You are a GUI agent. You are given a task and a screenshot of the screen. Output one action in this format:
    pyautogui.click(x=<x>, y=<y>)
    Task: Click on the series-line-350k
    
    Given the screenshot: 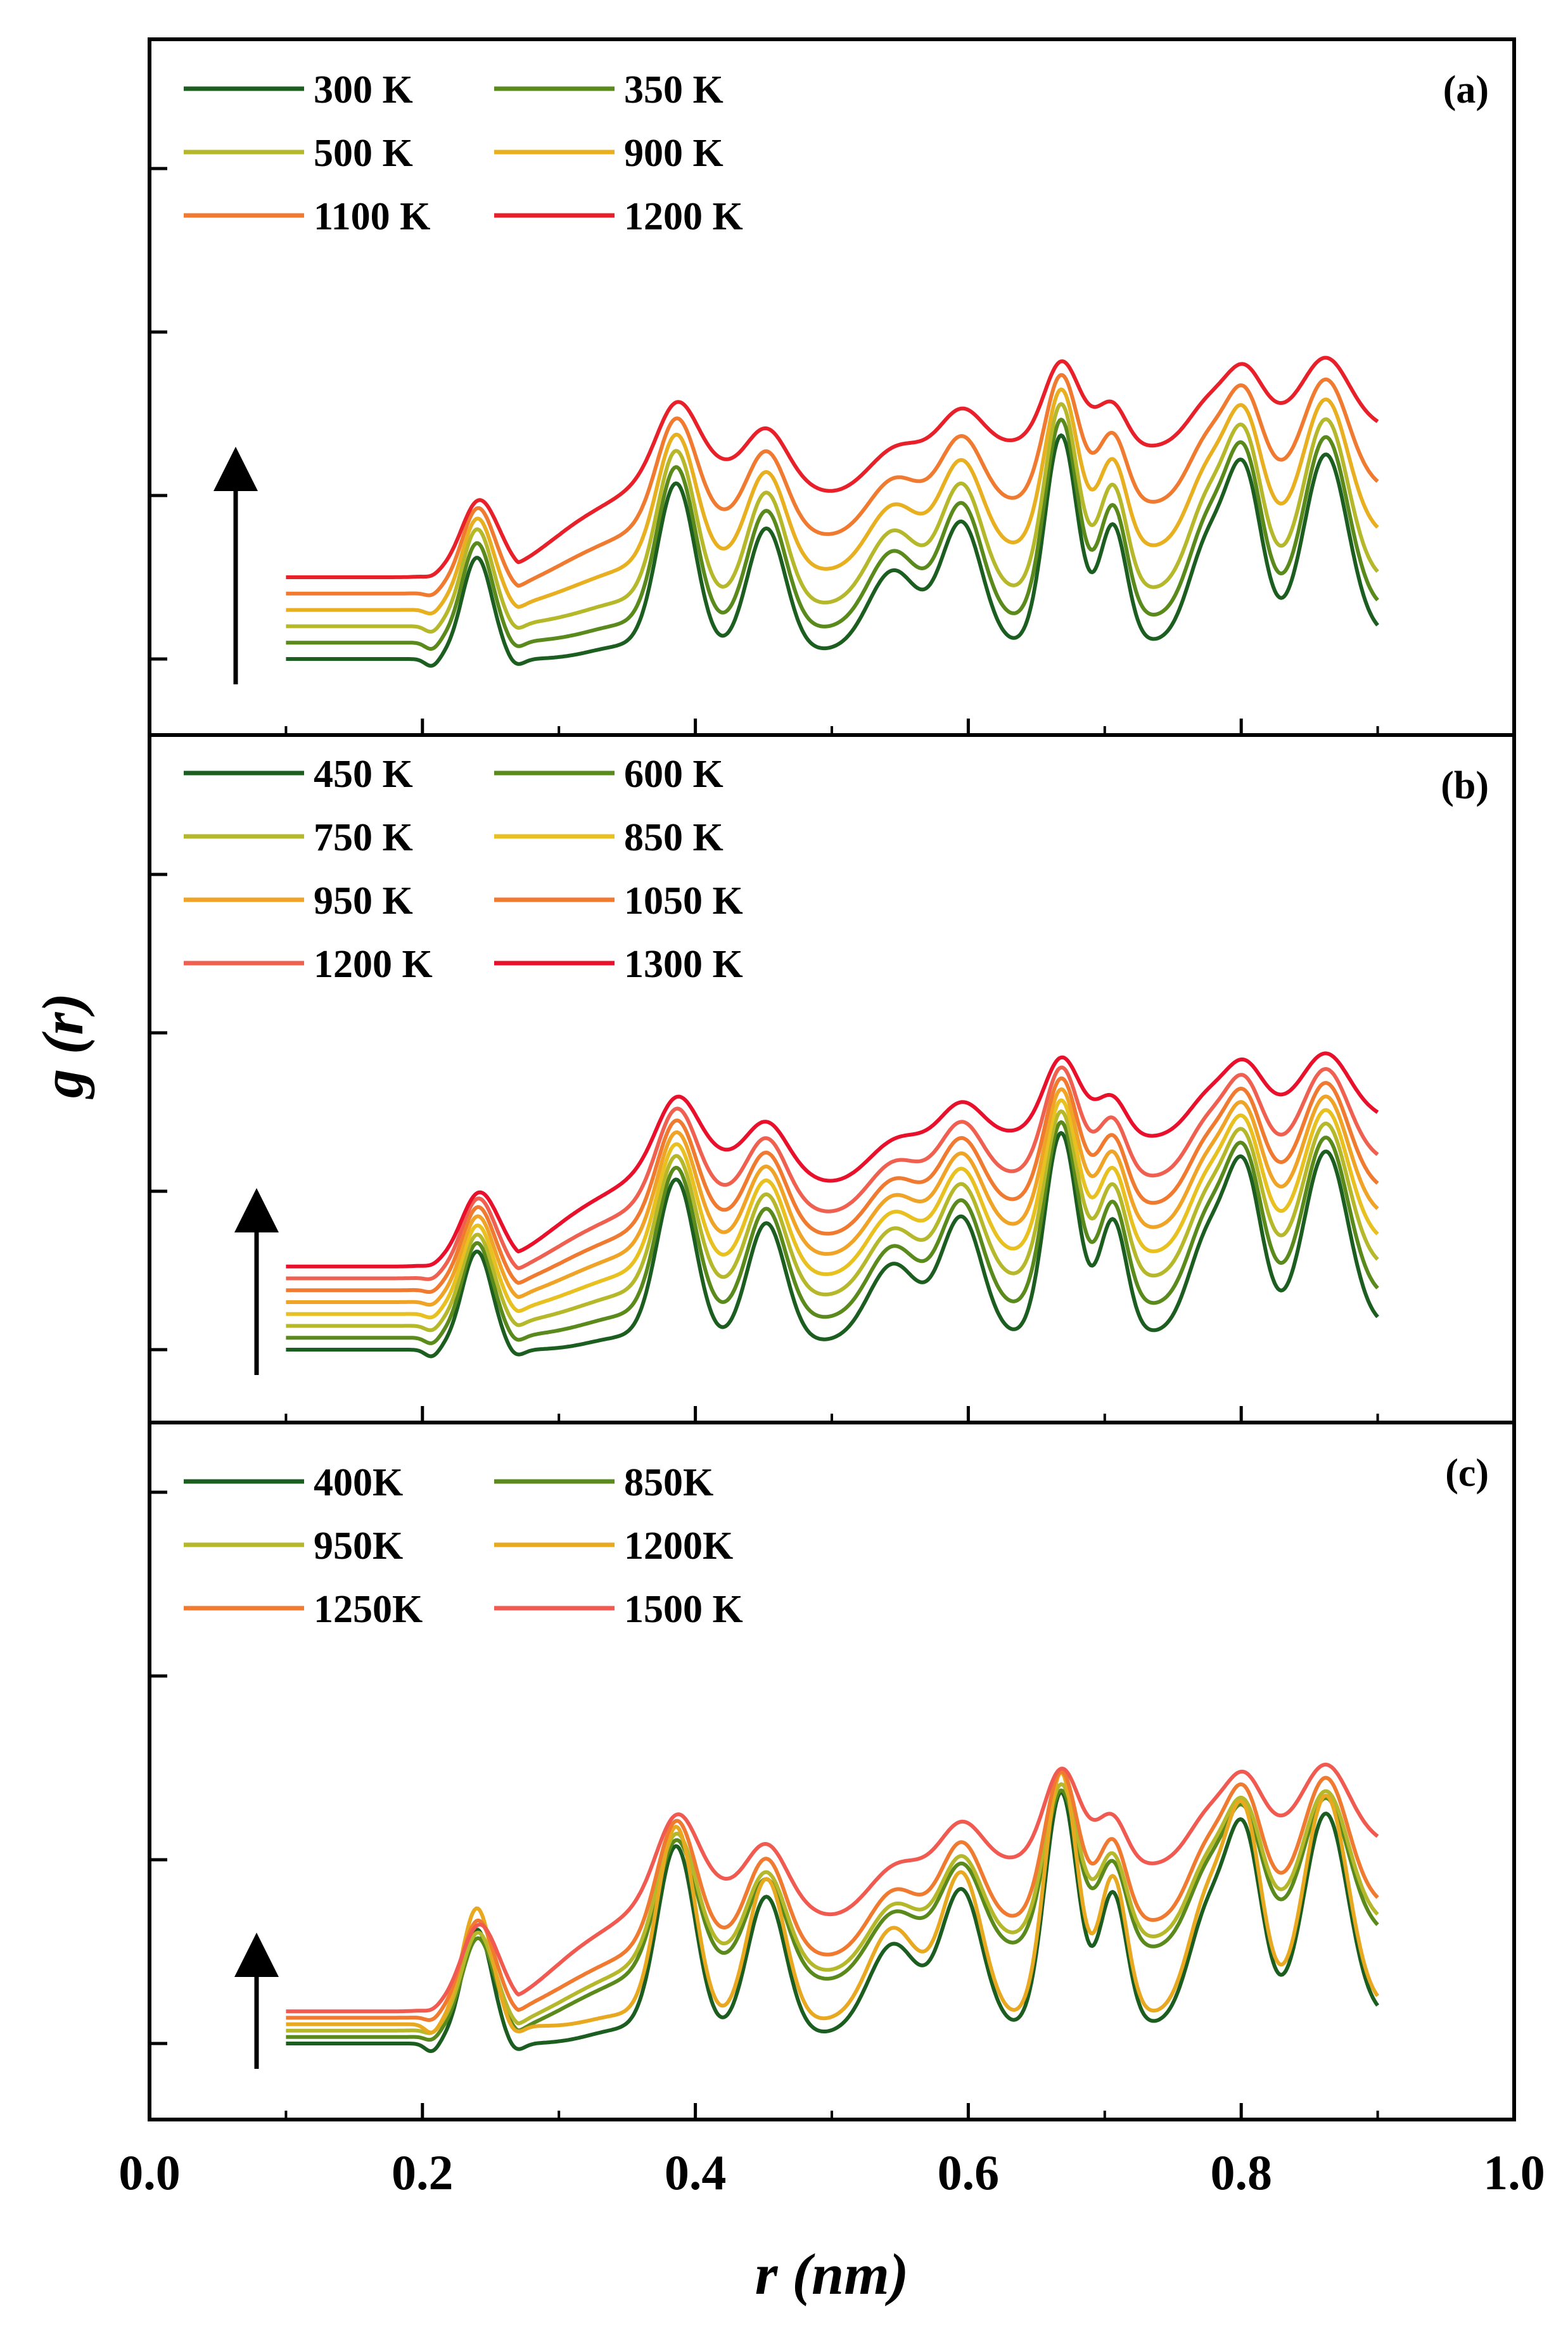 What is the action you would take?
    pyautogui.click(x=832, y=534)
    